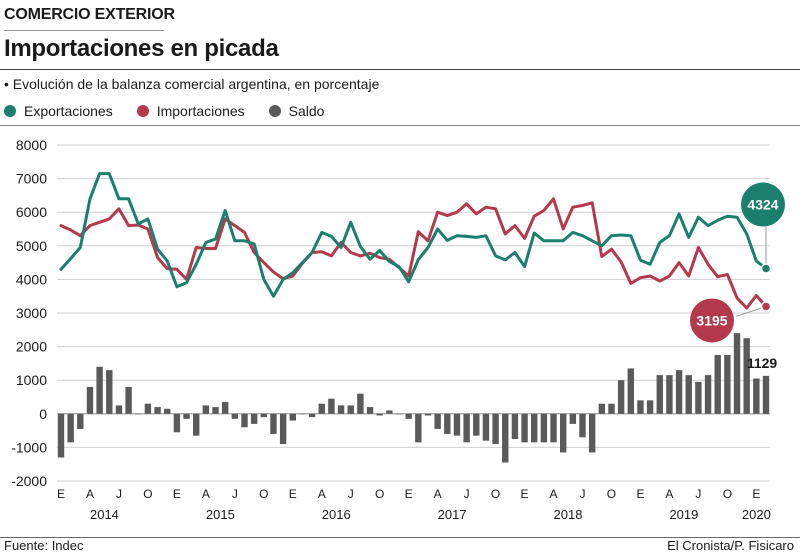  What do you see at coordinates (751, 311) in the screenshot?
I see `callout-leader-importaciones` at bounding box center [751, 311].